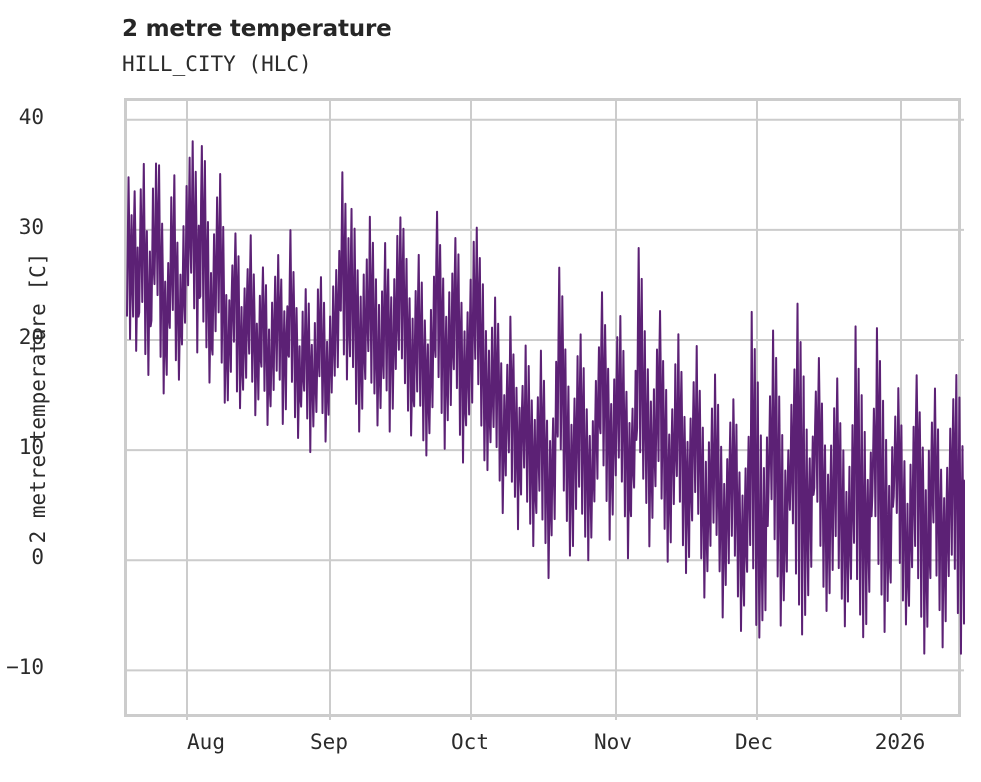  I want to click on x-axis-tick-label: Nov, so click(613, 742).